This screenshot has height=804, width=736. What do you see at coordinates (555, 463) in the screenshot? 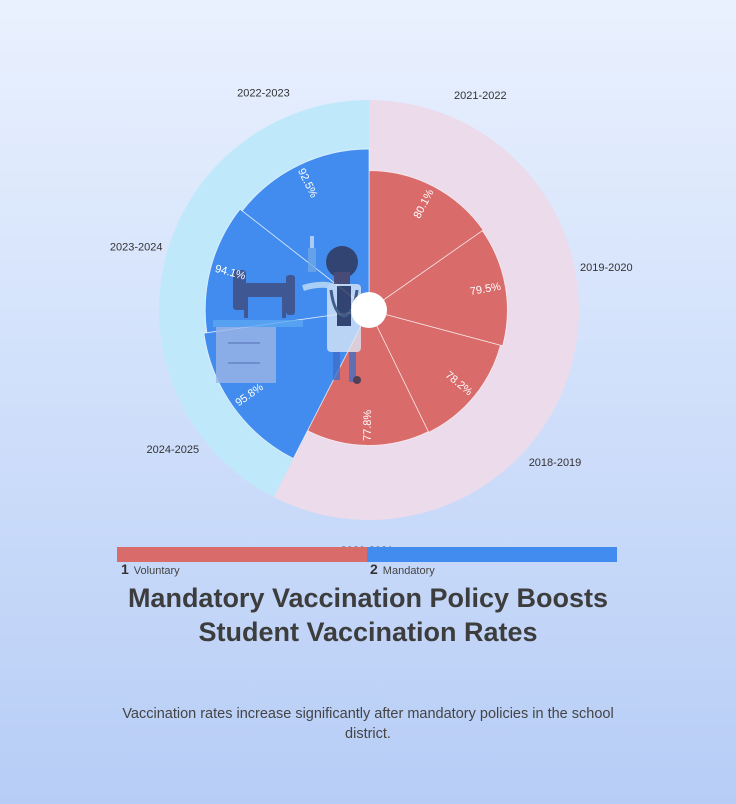
I see `category-label: 2018-2019` at bounding box center [555, 463].